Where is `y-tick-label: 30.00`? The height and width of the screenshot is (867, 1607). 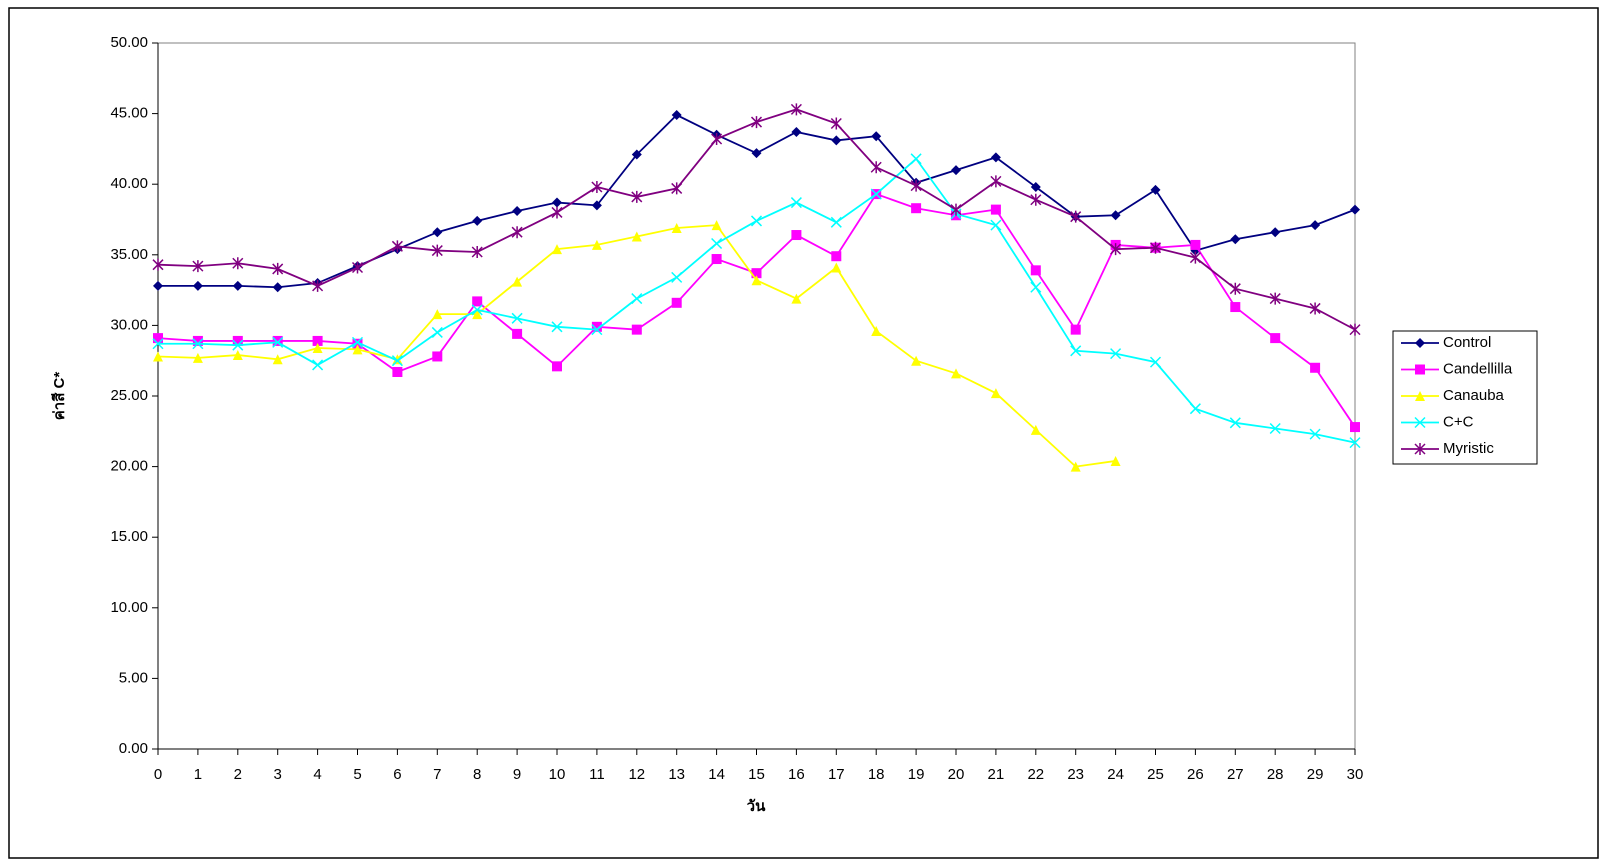 y-tick-label: 30.00 is located at coordinates (129, 324).